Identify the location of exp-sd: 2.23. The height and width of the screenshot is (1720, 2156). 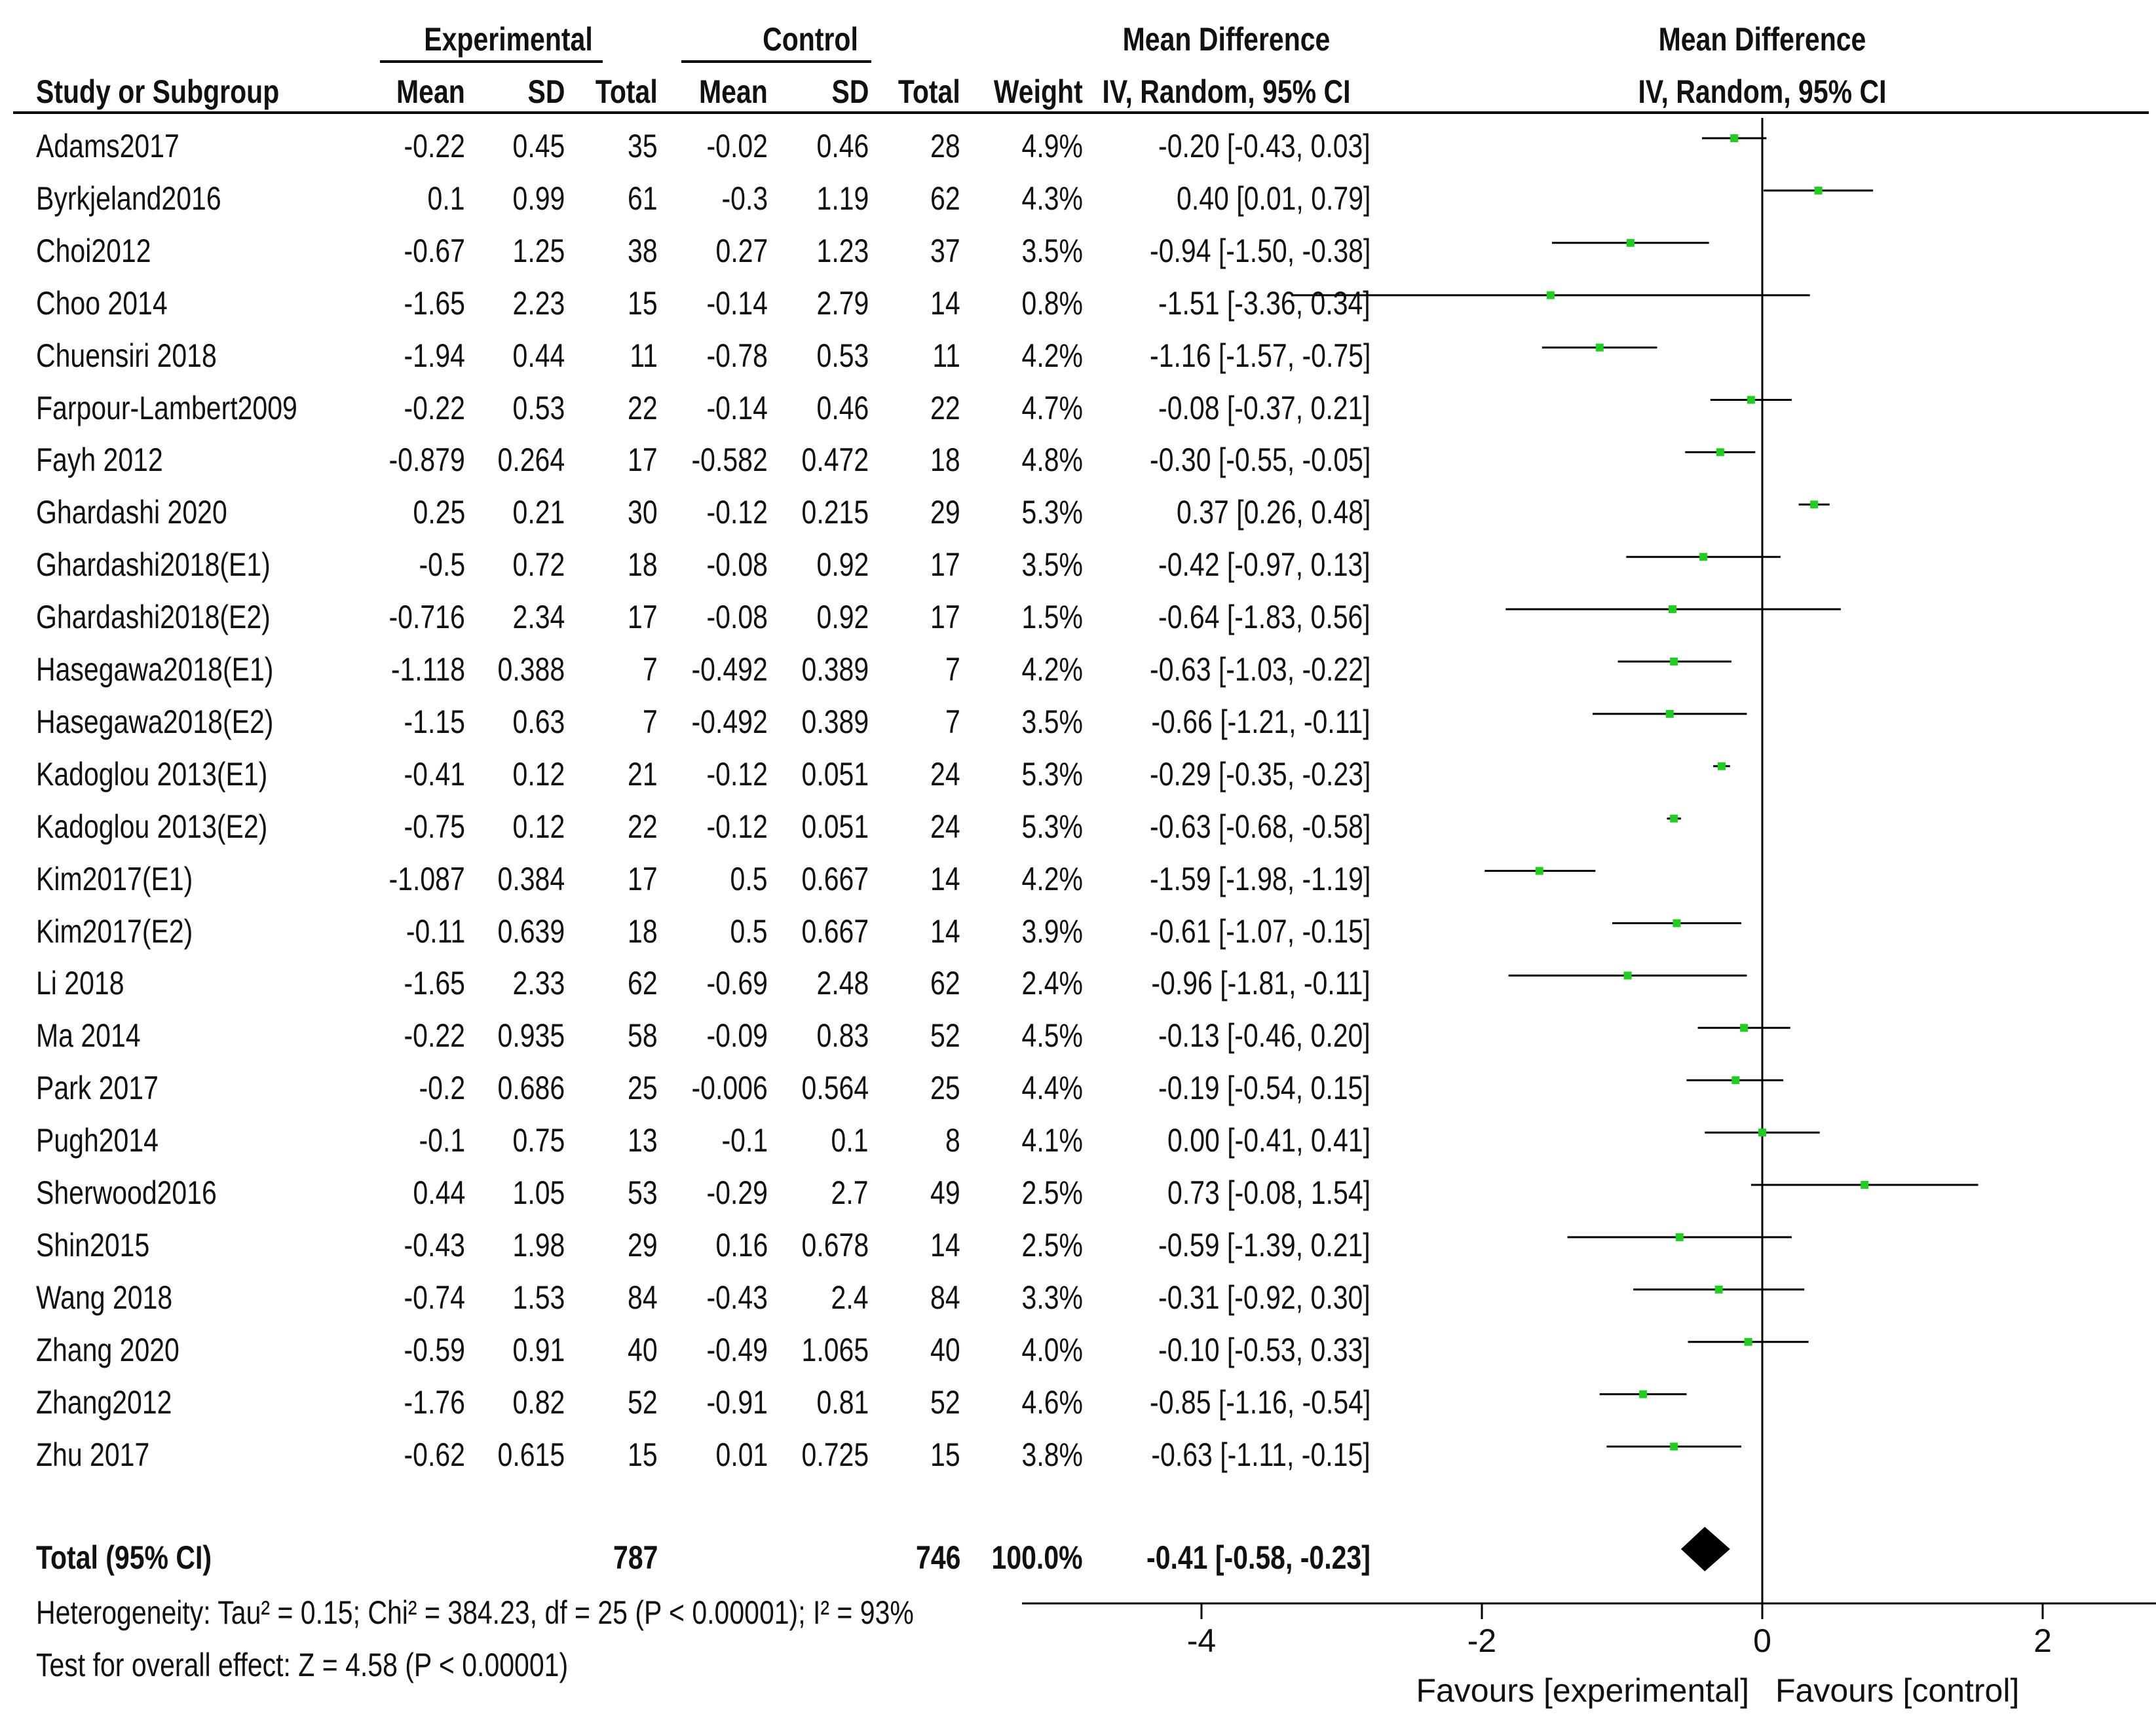
(538, 303).